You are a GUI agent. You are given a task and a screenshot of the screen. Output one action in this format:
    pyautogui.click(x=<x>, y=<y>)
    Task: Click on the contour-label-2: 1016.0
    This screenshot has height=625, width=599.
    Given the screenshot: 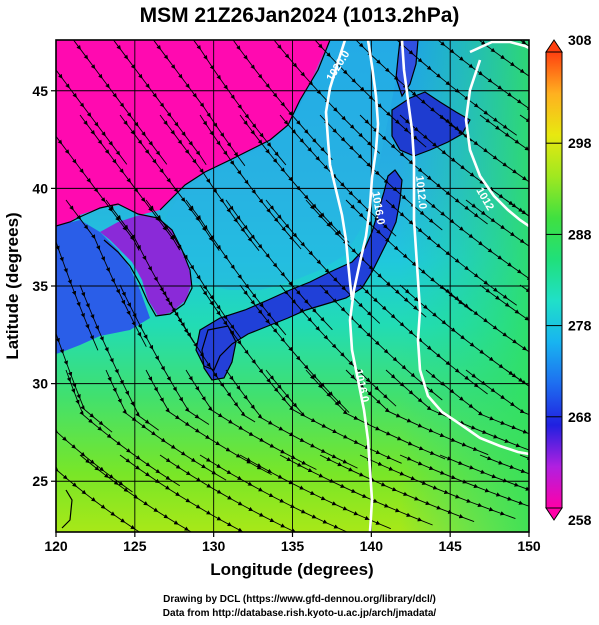 What is the action you would take?
    pyautogui.click(x=378, y=207)
    